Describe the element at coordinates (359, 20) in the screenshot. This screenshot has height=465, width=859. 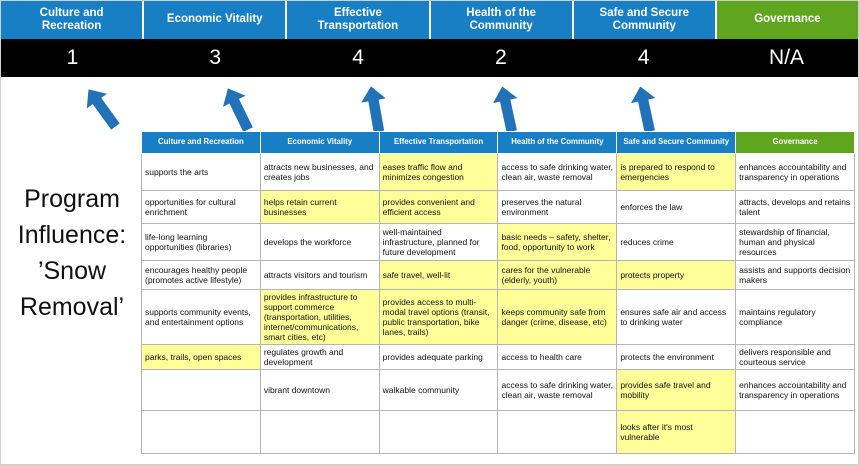
I see `pillar-header-2: Effective Transportation` at that location.